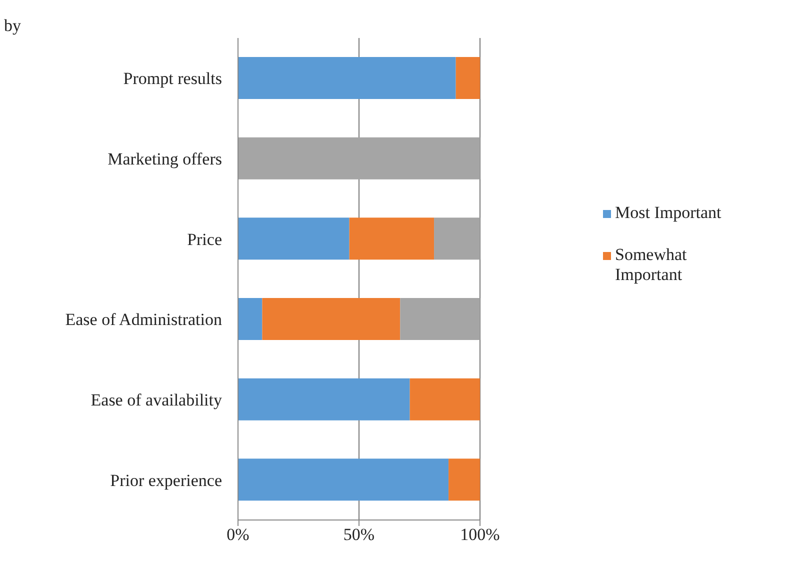 This screenshot has height=563, width=797. What do you see at coordinates (204, 239) in the screenshot?
I see `y-tick-label: Price` at bounding box center [204, 239].